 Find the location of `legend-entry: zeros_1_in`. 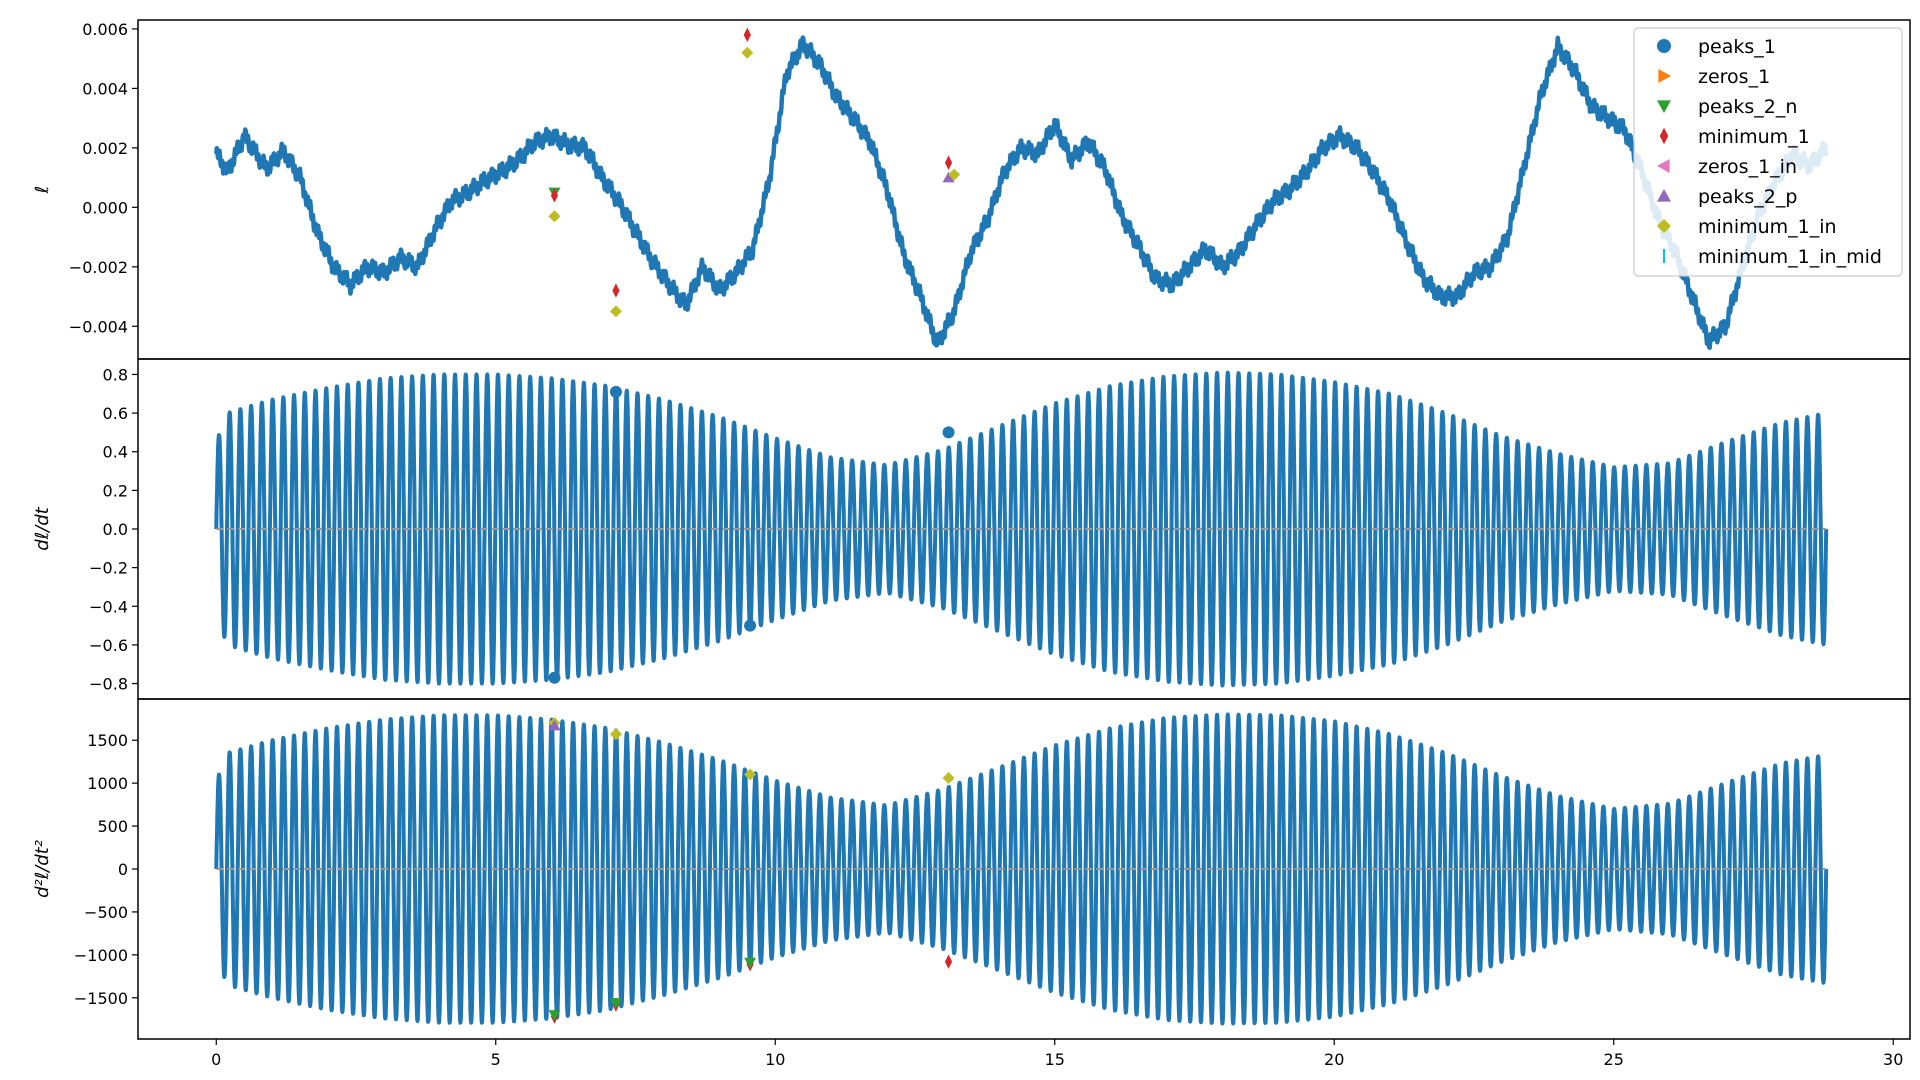

legend-entry: zeros_1_in is located at coordinates (1727, 167).